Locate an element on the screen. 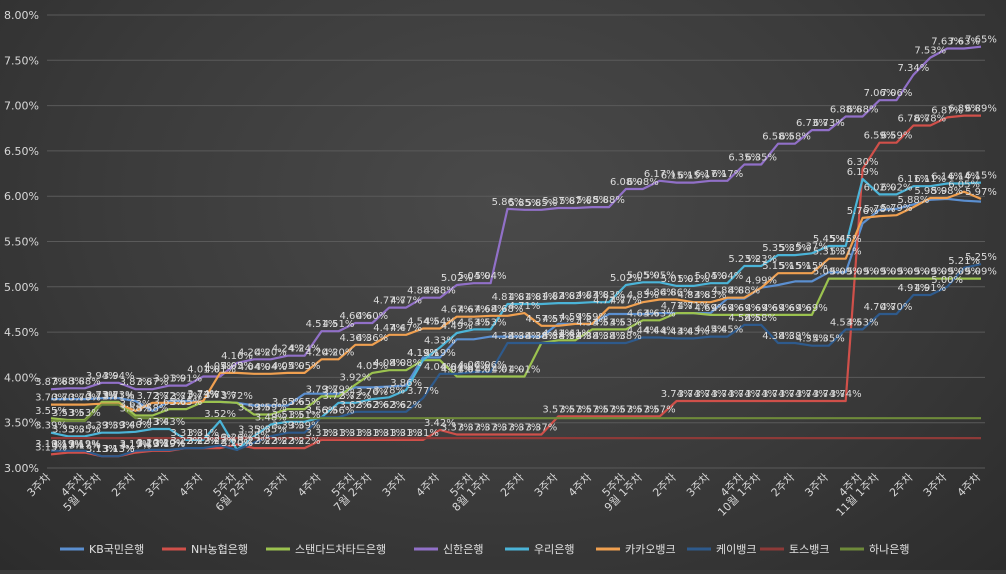 The height and width of the screenshot is (574, 1006). data-label: 6.58% is located at coordinates (778, 137).